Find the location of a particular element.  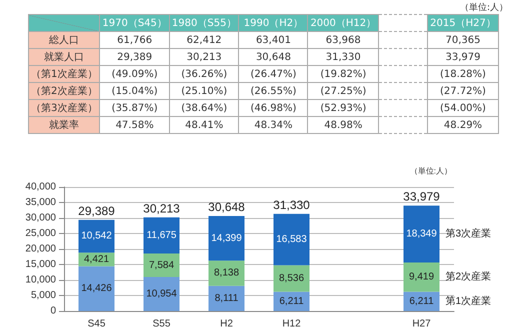

data-label: 16,583 is located at coordinates (292, 240).